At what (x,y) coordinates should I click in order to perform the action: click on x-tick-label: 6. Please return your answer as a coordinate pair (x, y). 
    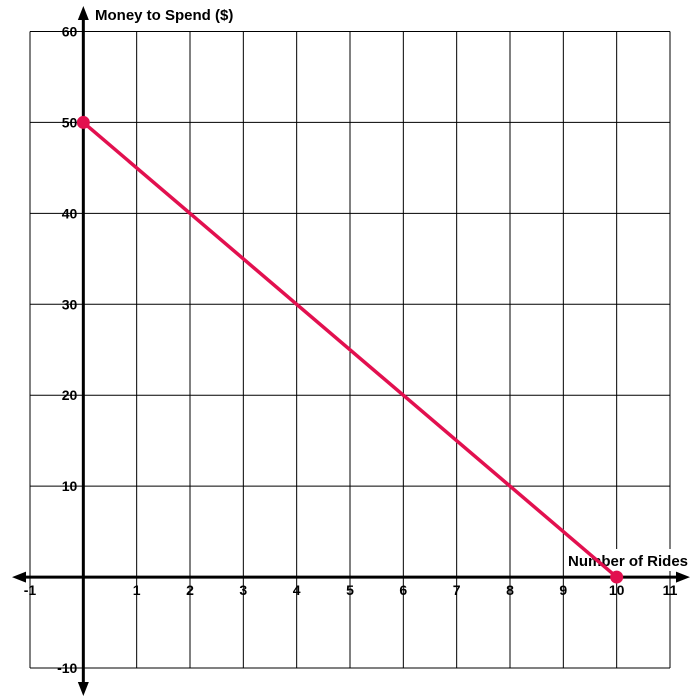
    Looking at the image, I should click on (403, 590).